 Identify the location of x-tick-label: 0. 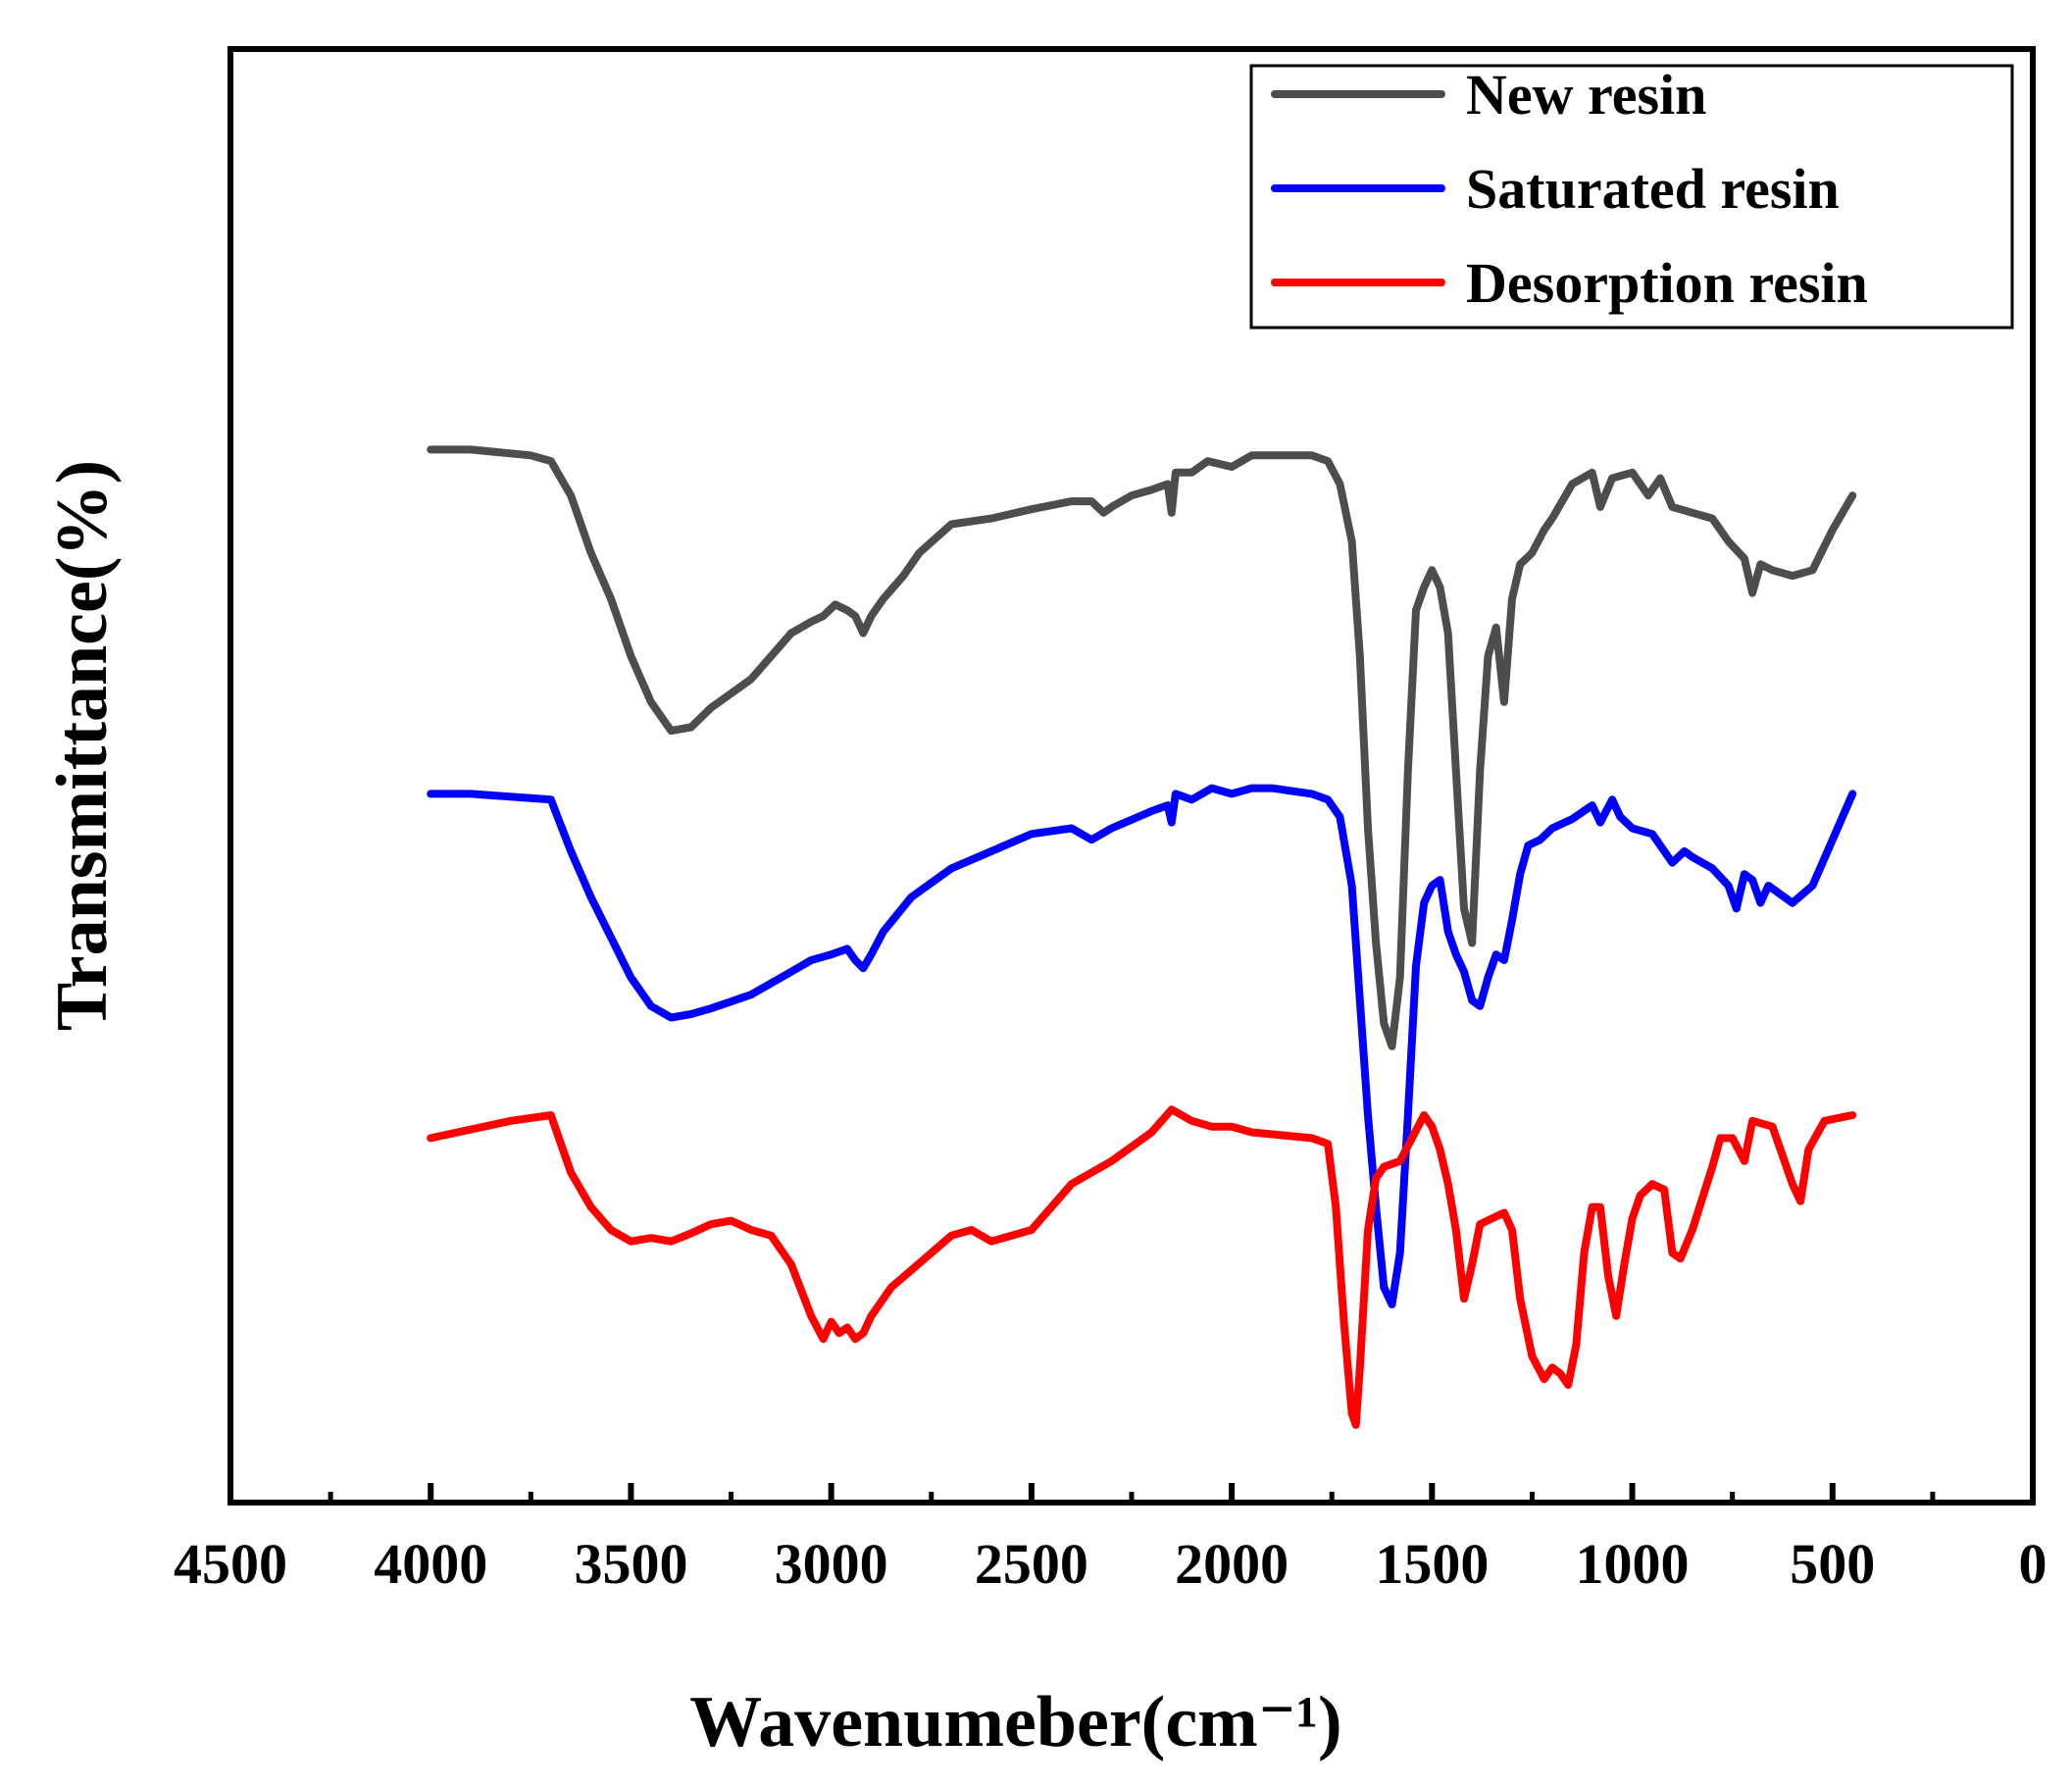
(2033, 1564).